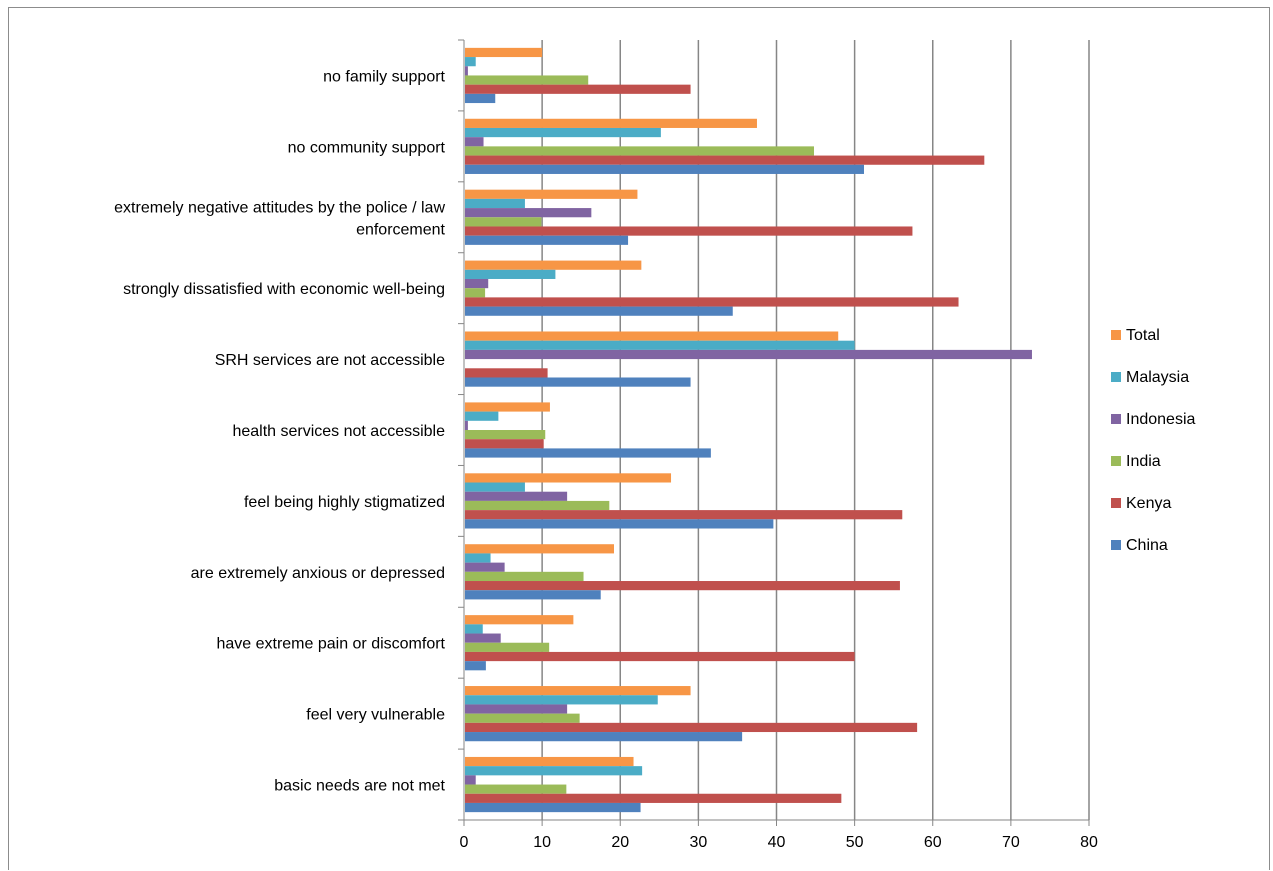 This screenshot has width=1273, height=871. Describe the element at coordinates (1011, 842) in the screenshot. I see `x-tick-label: 70` at that location.